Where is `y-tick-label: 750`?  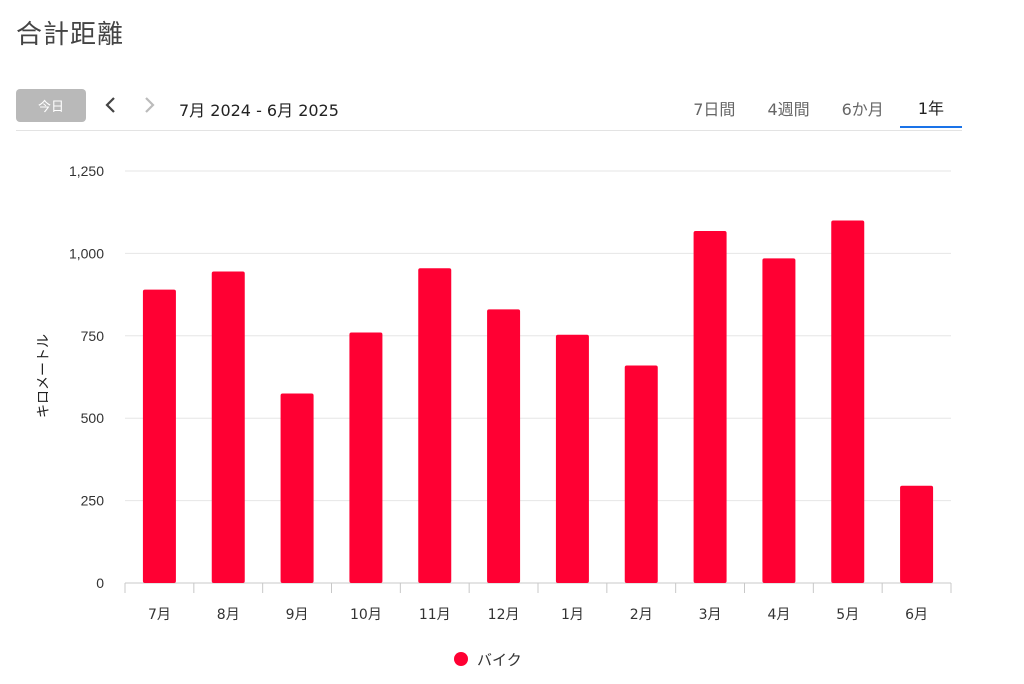 y-tick-label: 750 is located at coordinates (93, 336).